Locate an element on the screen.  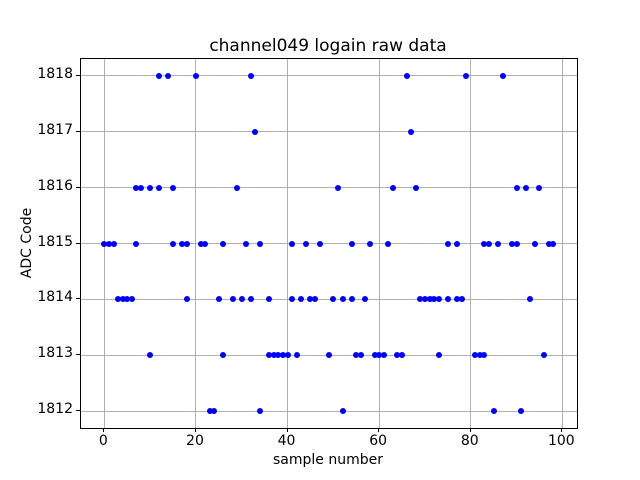
x-tick-label: 60 is located at coordinates (378, 441).